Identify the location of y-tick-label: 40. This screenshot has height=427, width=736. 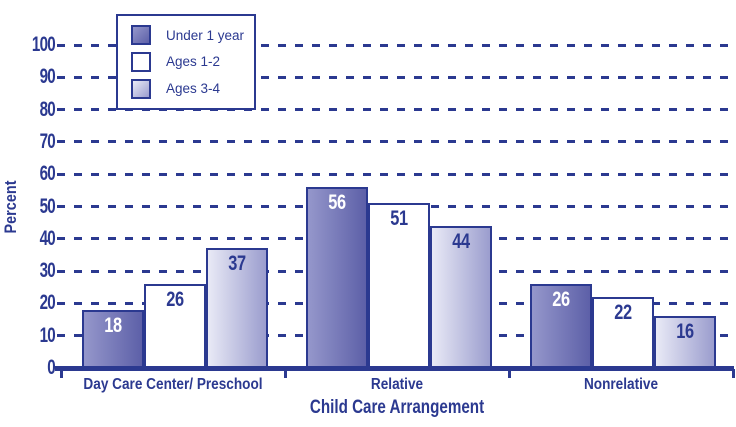
(47, 238).